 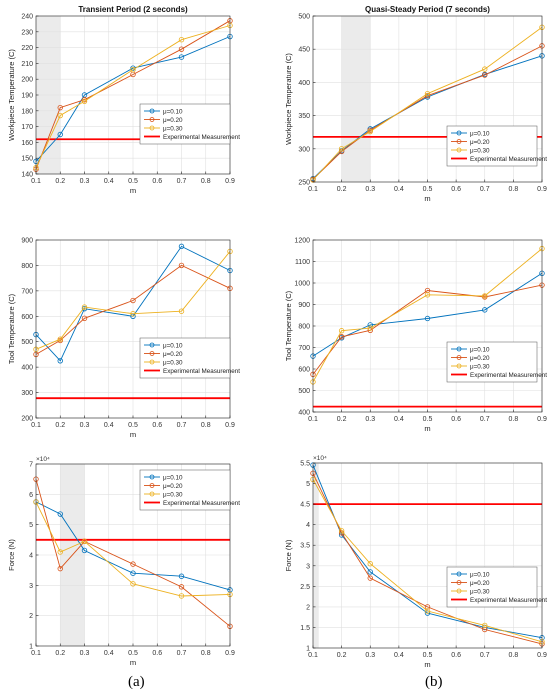 What do you see at coordinates (356, 99) in the screenshot?
I see `shaded-region` at bounding box center [356, 99].